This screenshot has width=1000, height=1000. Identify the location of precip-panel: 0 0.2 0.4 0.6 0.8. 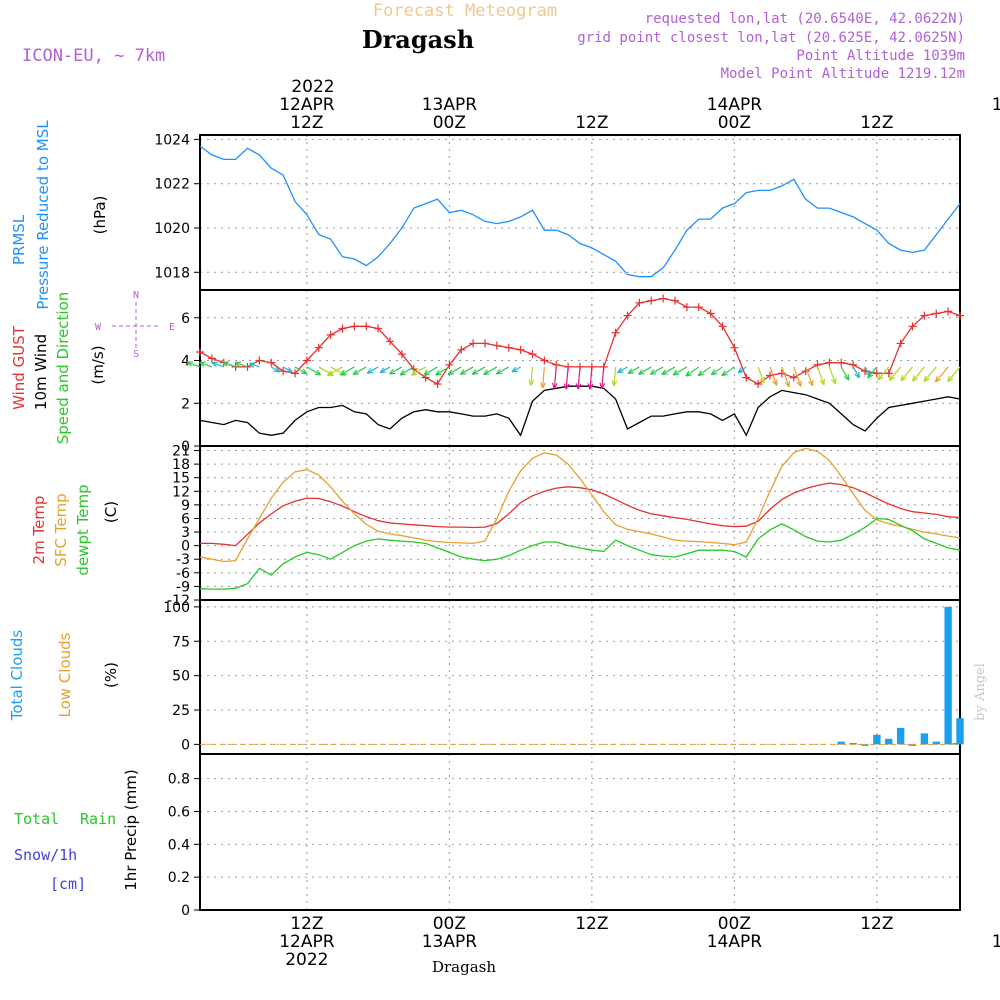
(564, 836).